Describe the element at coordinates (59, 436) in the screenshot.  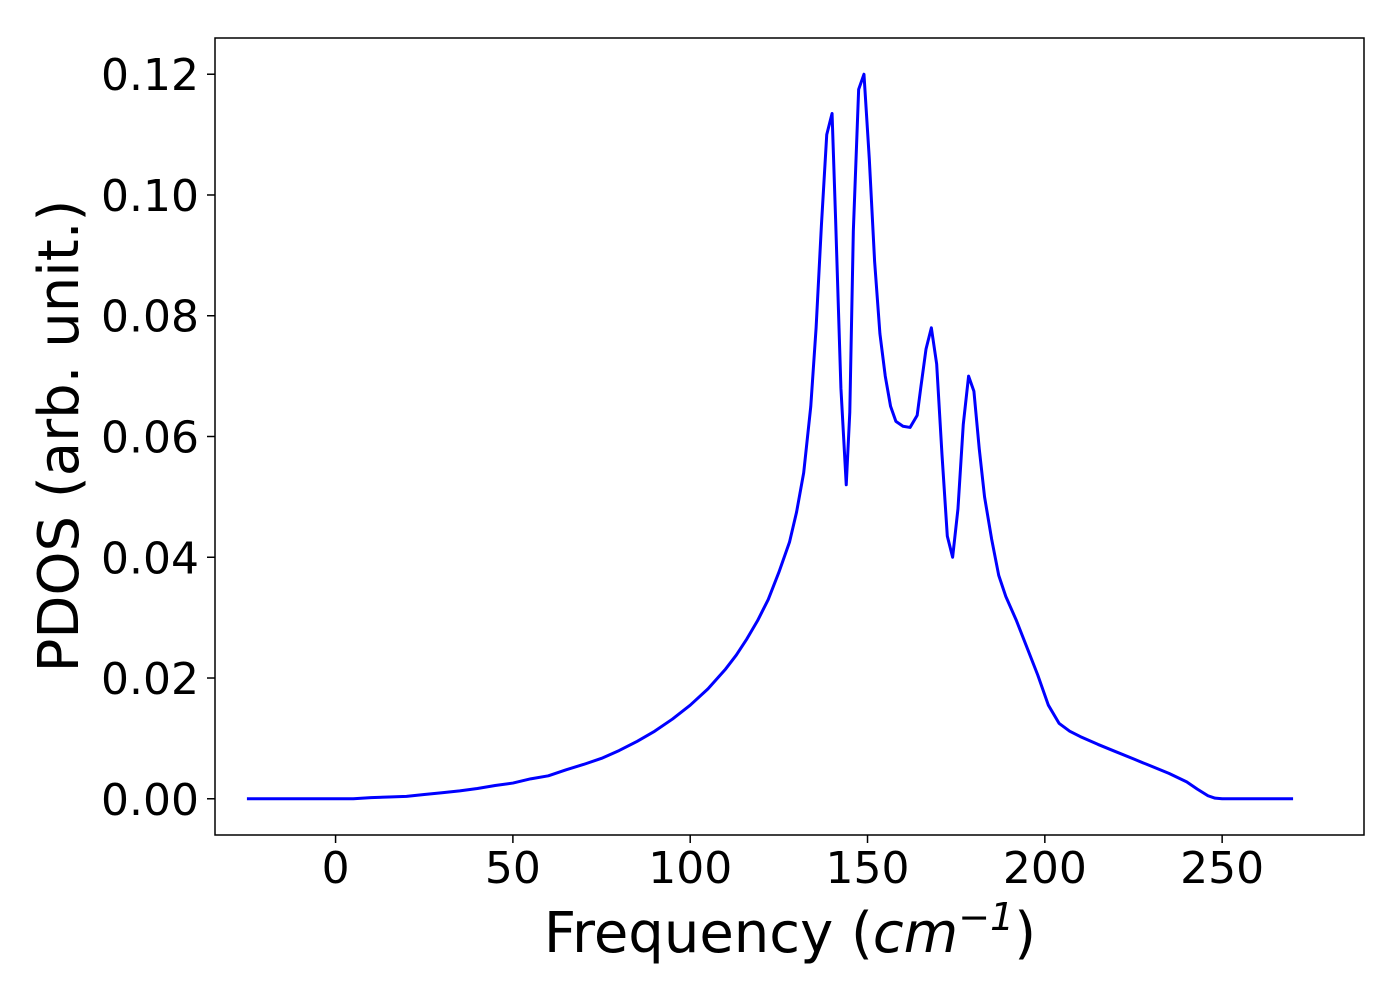
I see `y-axis-label: PDOS (arb. unit.)` at that location.